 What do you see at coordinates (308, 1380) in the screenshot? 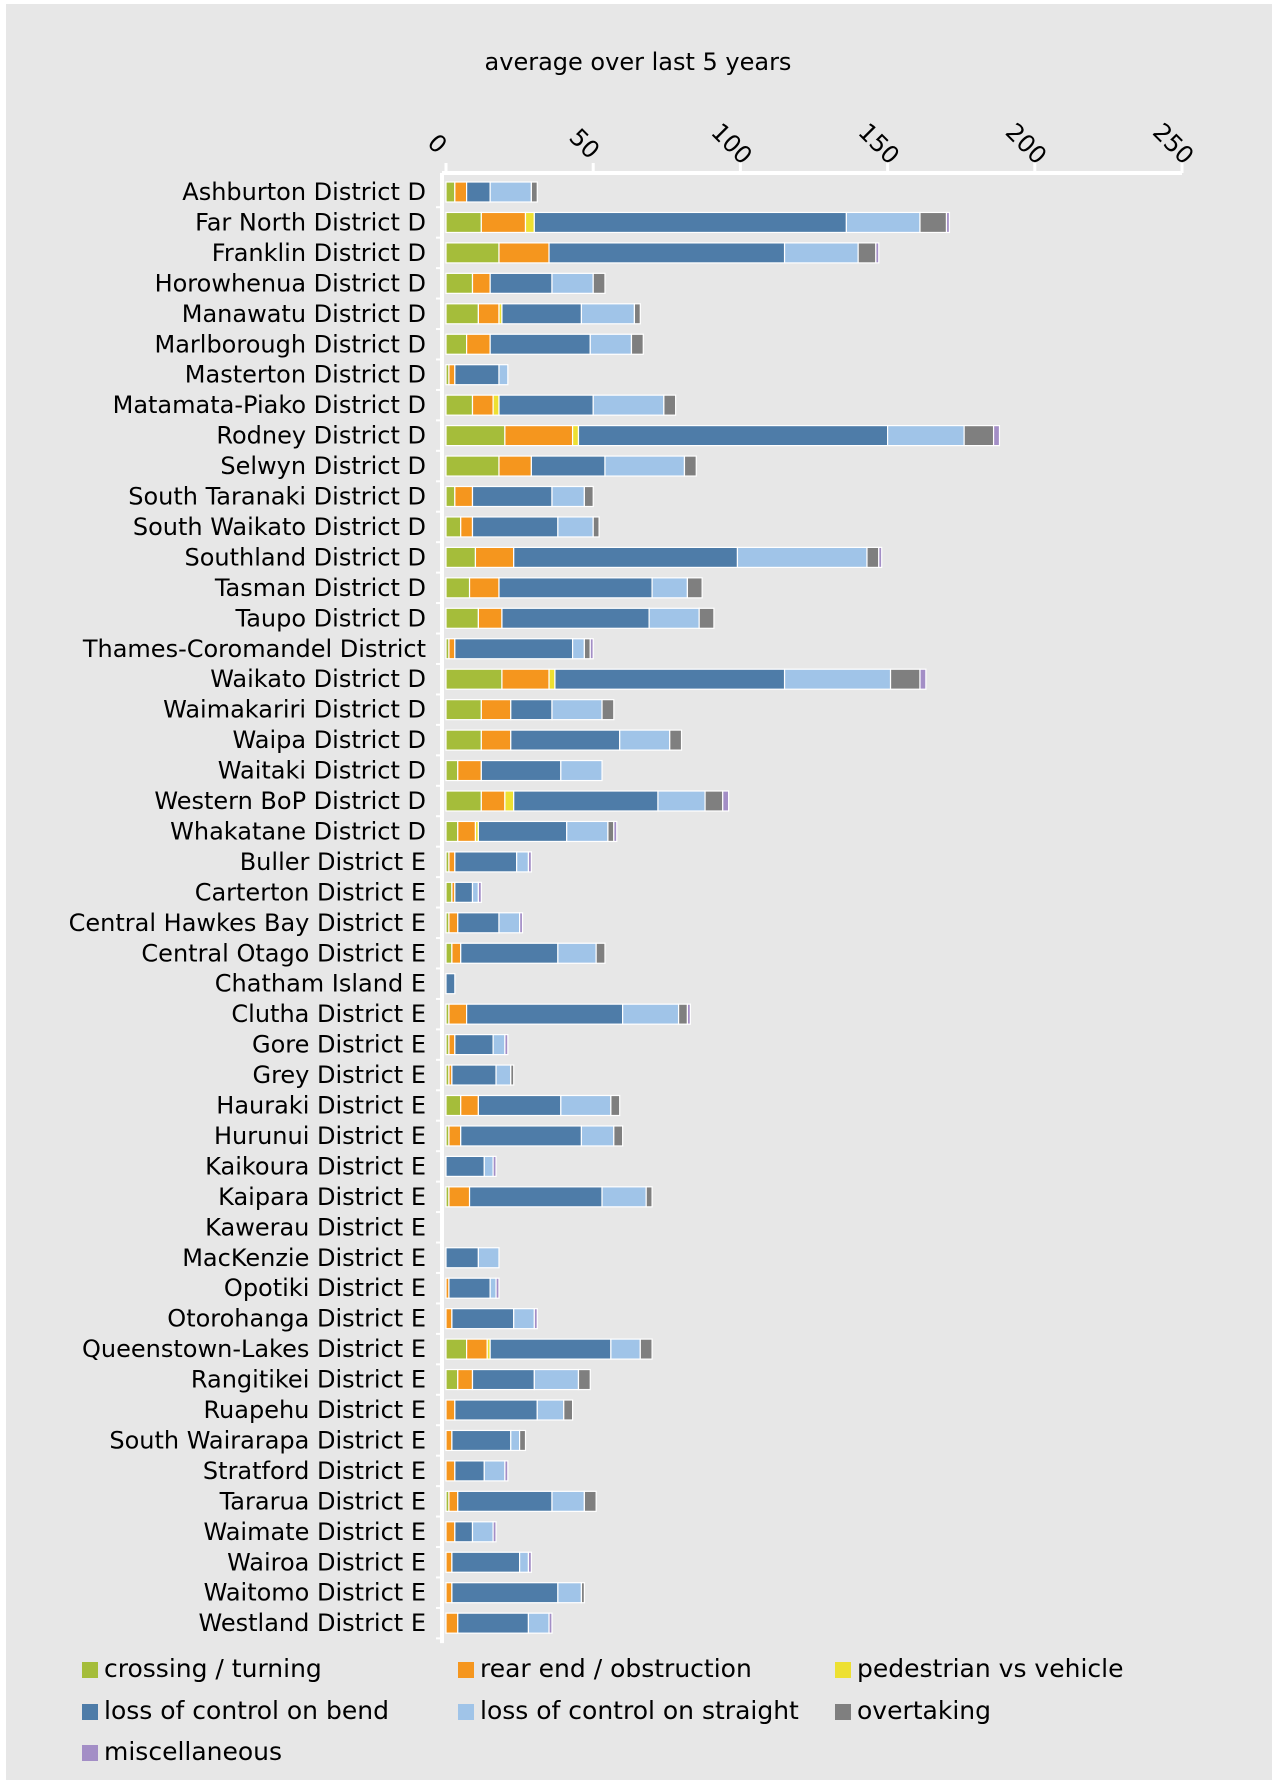
I see `category-label: Rangitikei District E` at bounding box center [308, 1380].